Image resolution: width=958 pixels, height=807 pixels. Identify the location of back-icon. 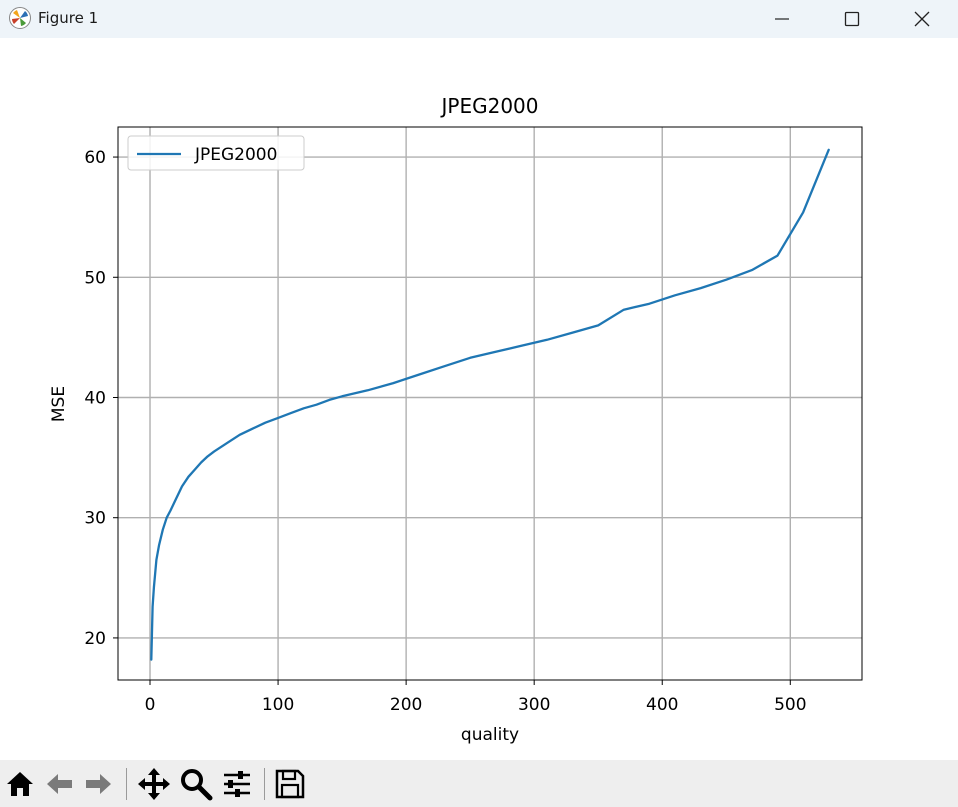
(59, 784).